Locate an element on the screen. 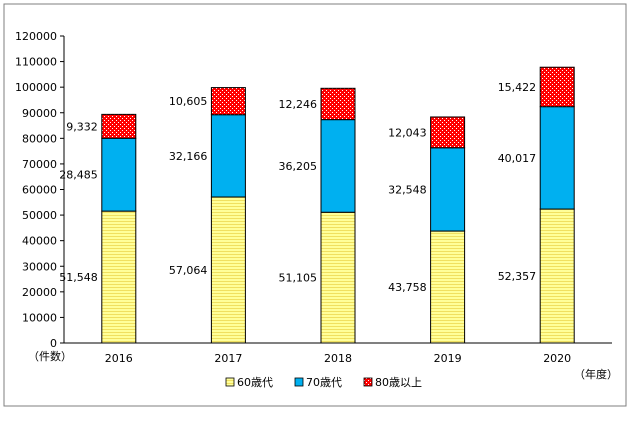 The height and width of the screenshot is (434, 630). legend-label: 70歳代 is located at coordinates (324, 382).